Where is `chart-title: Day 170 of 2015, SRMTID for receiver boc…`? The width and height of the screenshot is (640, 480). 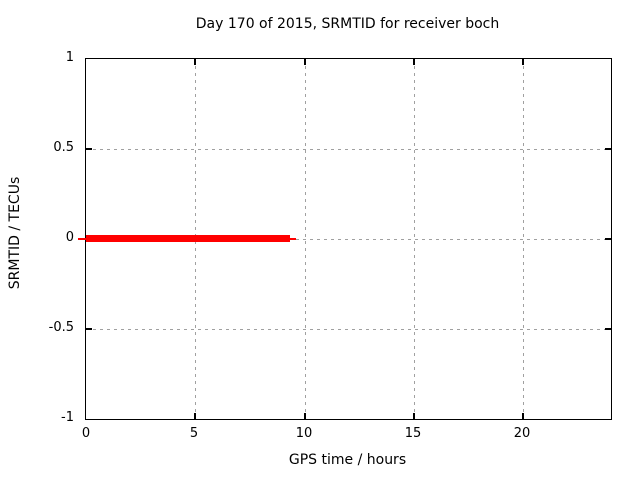 chart-title: Day 170 of 2015, SRMTID for receiver boc… is located at coordinates (347, 24).